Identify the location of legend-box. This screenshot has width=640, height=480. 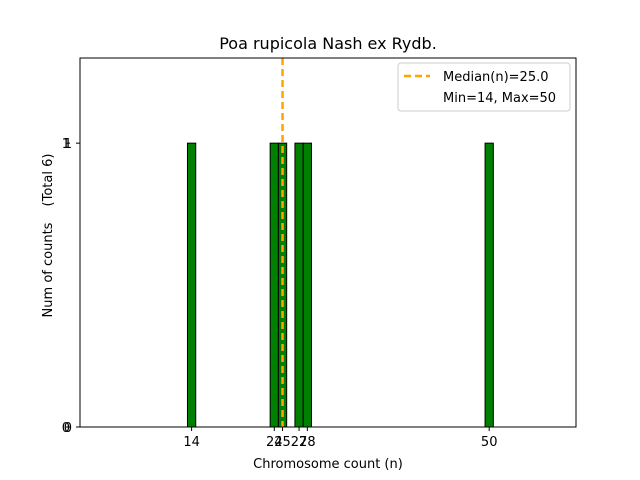
(484, 87).